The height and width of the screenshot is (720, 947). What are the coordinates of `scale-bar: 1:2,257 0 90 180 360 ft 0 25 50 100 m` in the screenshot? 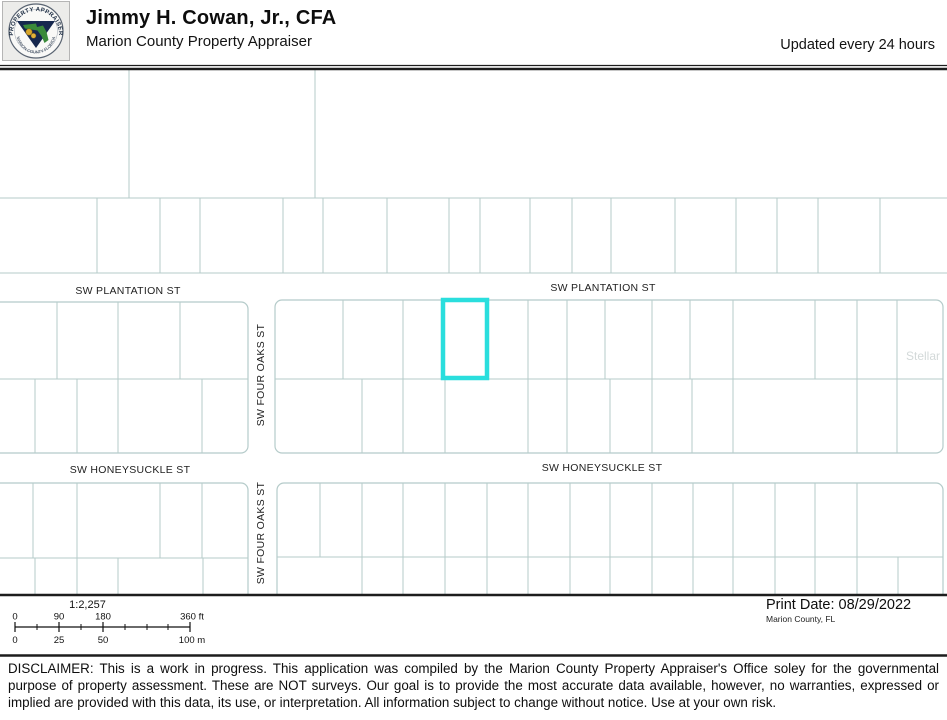 It's located at (108, 622).